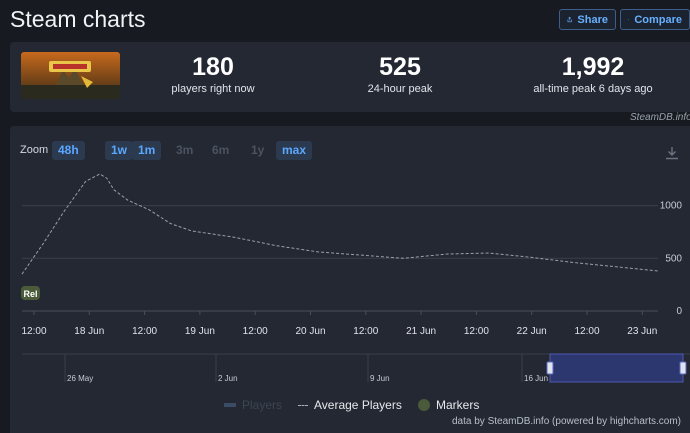 The width and height of the screenshot is (690, 433). I want to click on stat-label: 24-hour peak, so click(400, 89).